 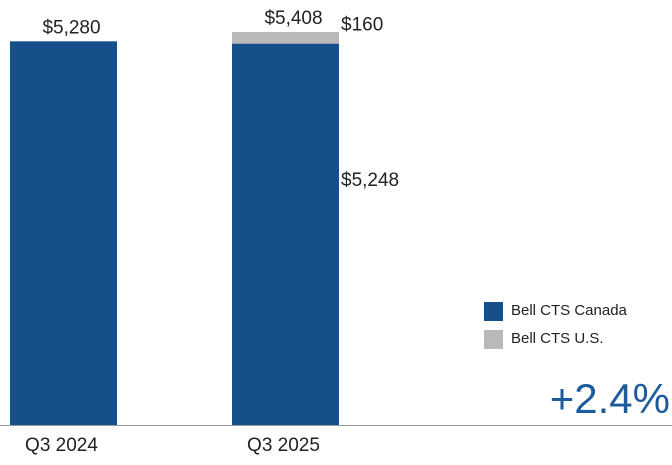 What do you see at coordinates (557, 338) in the screenshot?
I see `legend-label: Bell CTS U.S.` at bounding box center [557, 338].